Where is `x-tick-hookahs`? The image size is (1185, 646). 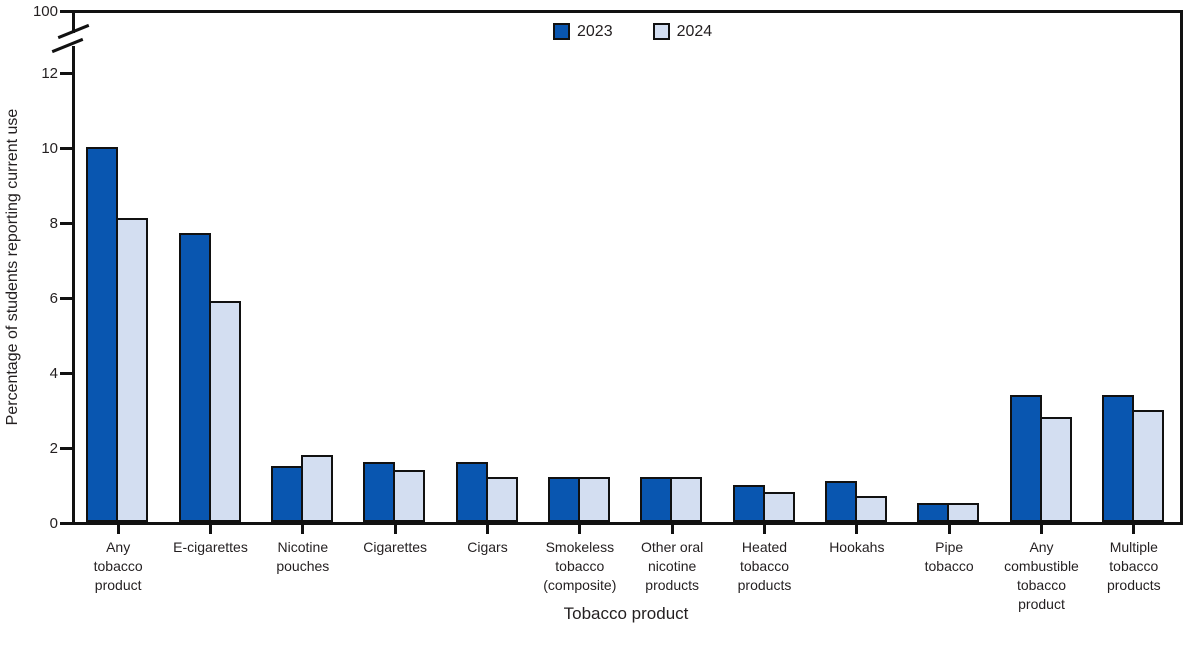 x-tick-hookahs is located at coordinates (857, 529).